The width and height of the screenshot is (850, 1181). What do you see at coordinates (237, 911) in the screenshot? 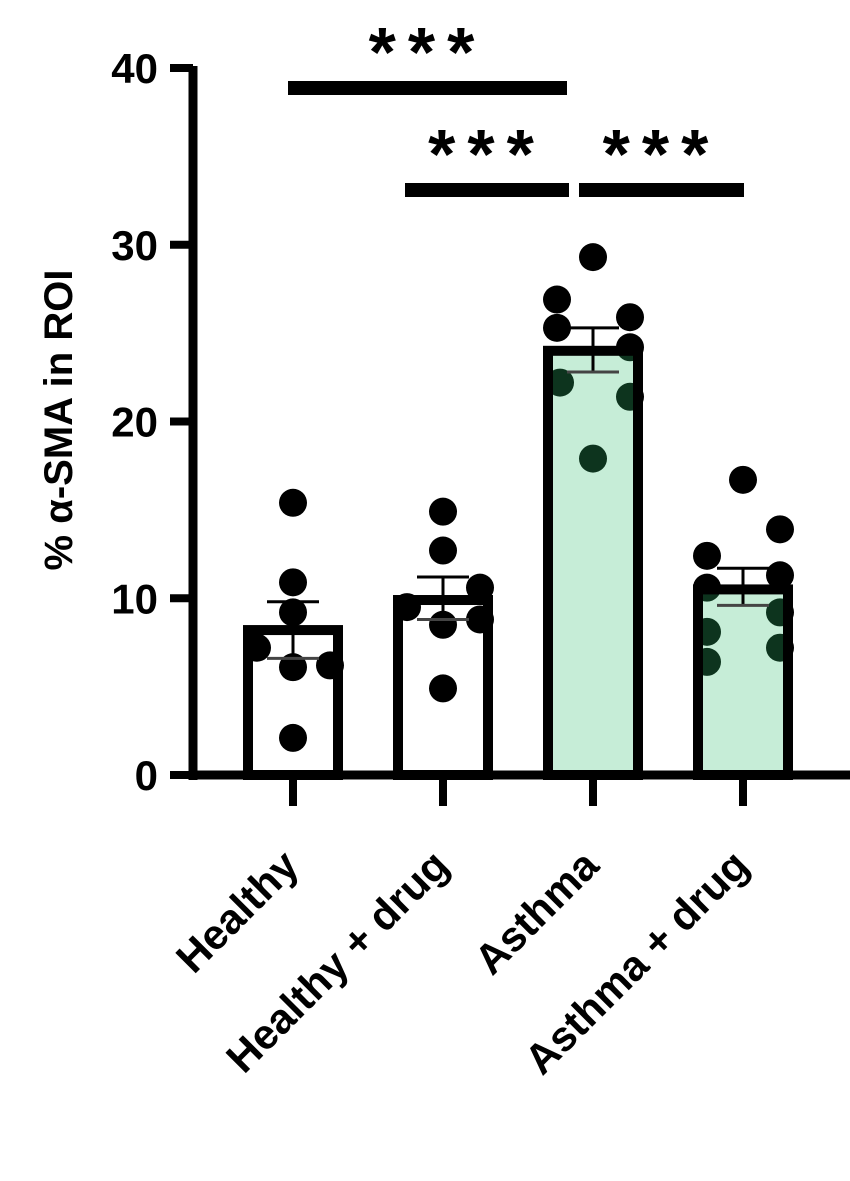
I see `x-tick-label: Healthy` at bounding box center [237, 911].